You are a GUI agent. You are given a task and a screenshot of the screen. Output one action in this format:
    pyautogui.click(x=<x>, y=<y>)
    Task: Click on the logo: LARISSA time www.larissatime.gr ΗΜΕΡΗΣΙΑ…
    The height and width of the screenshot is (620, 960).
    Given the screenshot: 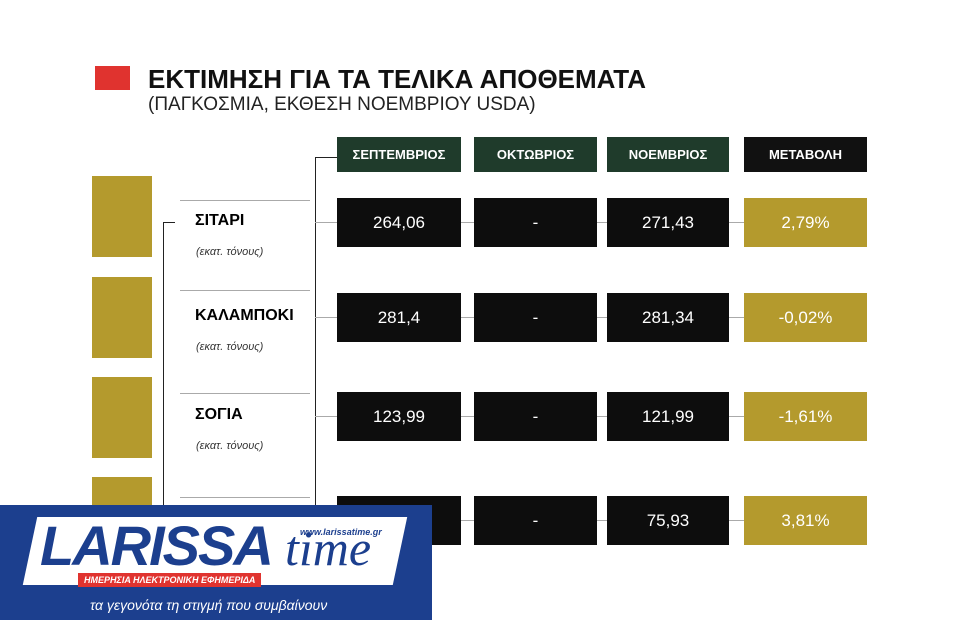 What is the action you would take?
    pyautogui.click(x=216, y=562)
    